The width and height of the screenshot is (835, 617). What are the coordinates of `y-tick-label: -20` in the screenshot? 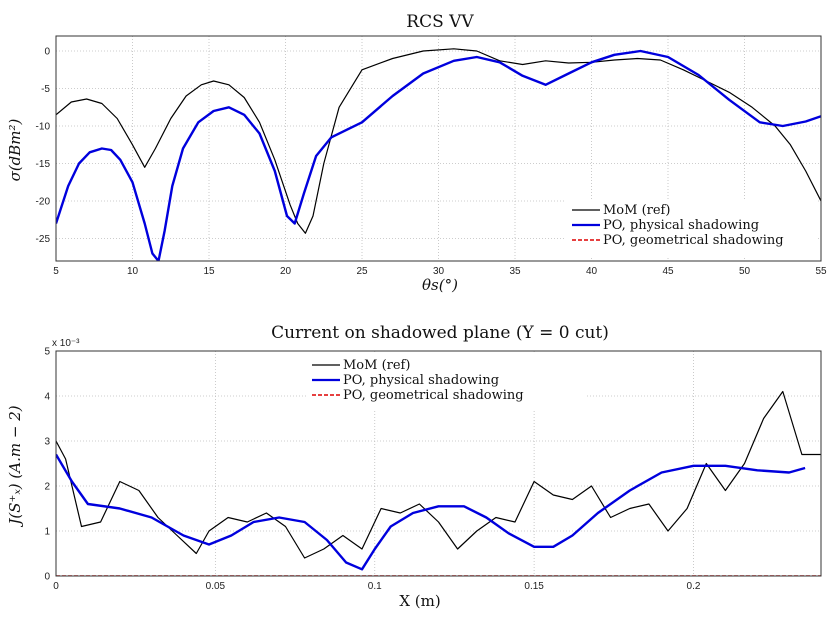 It's located at (43, 202).